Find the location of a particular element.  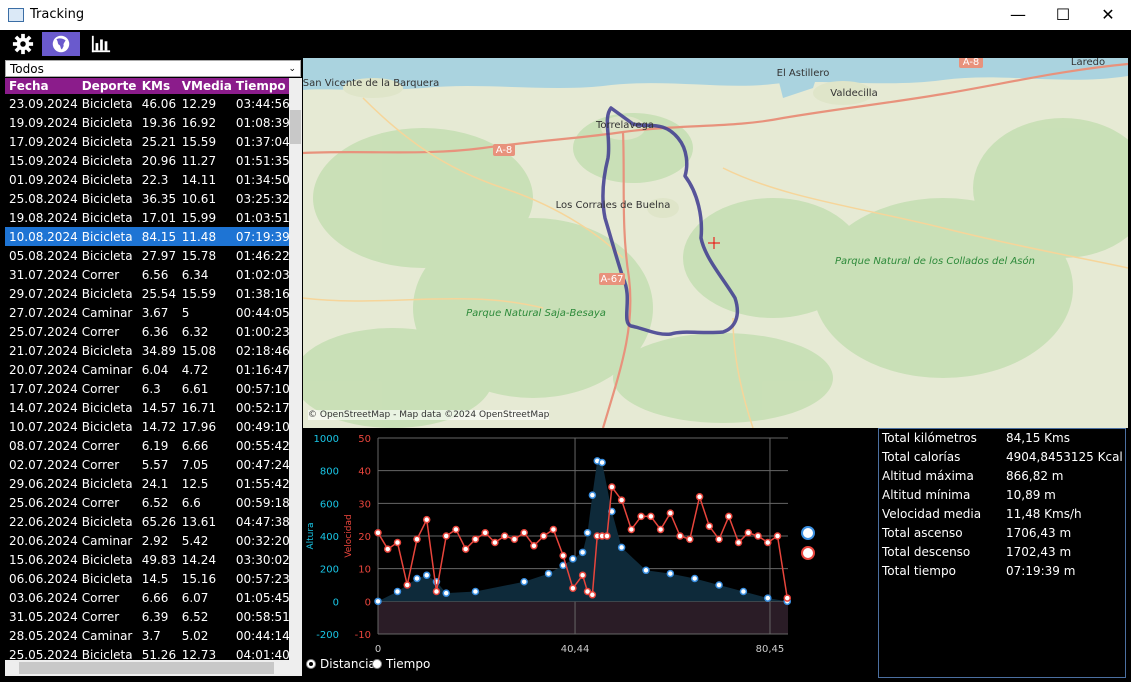

table-row: 15.06.2024 Bicicleta 49.83 14.24 03:30:02 is located at coordinates (153, 559).